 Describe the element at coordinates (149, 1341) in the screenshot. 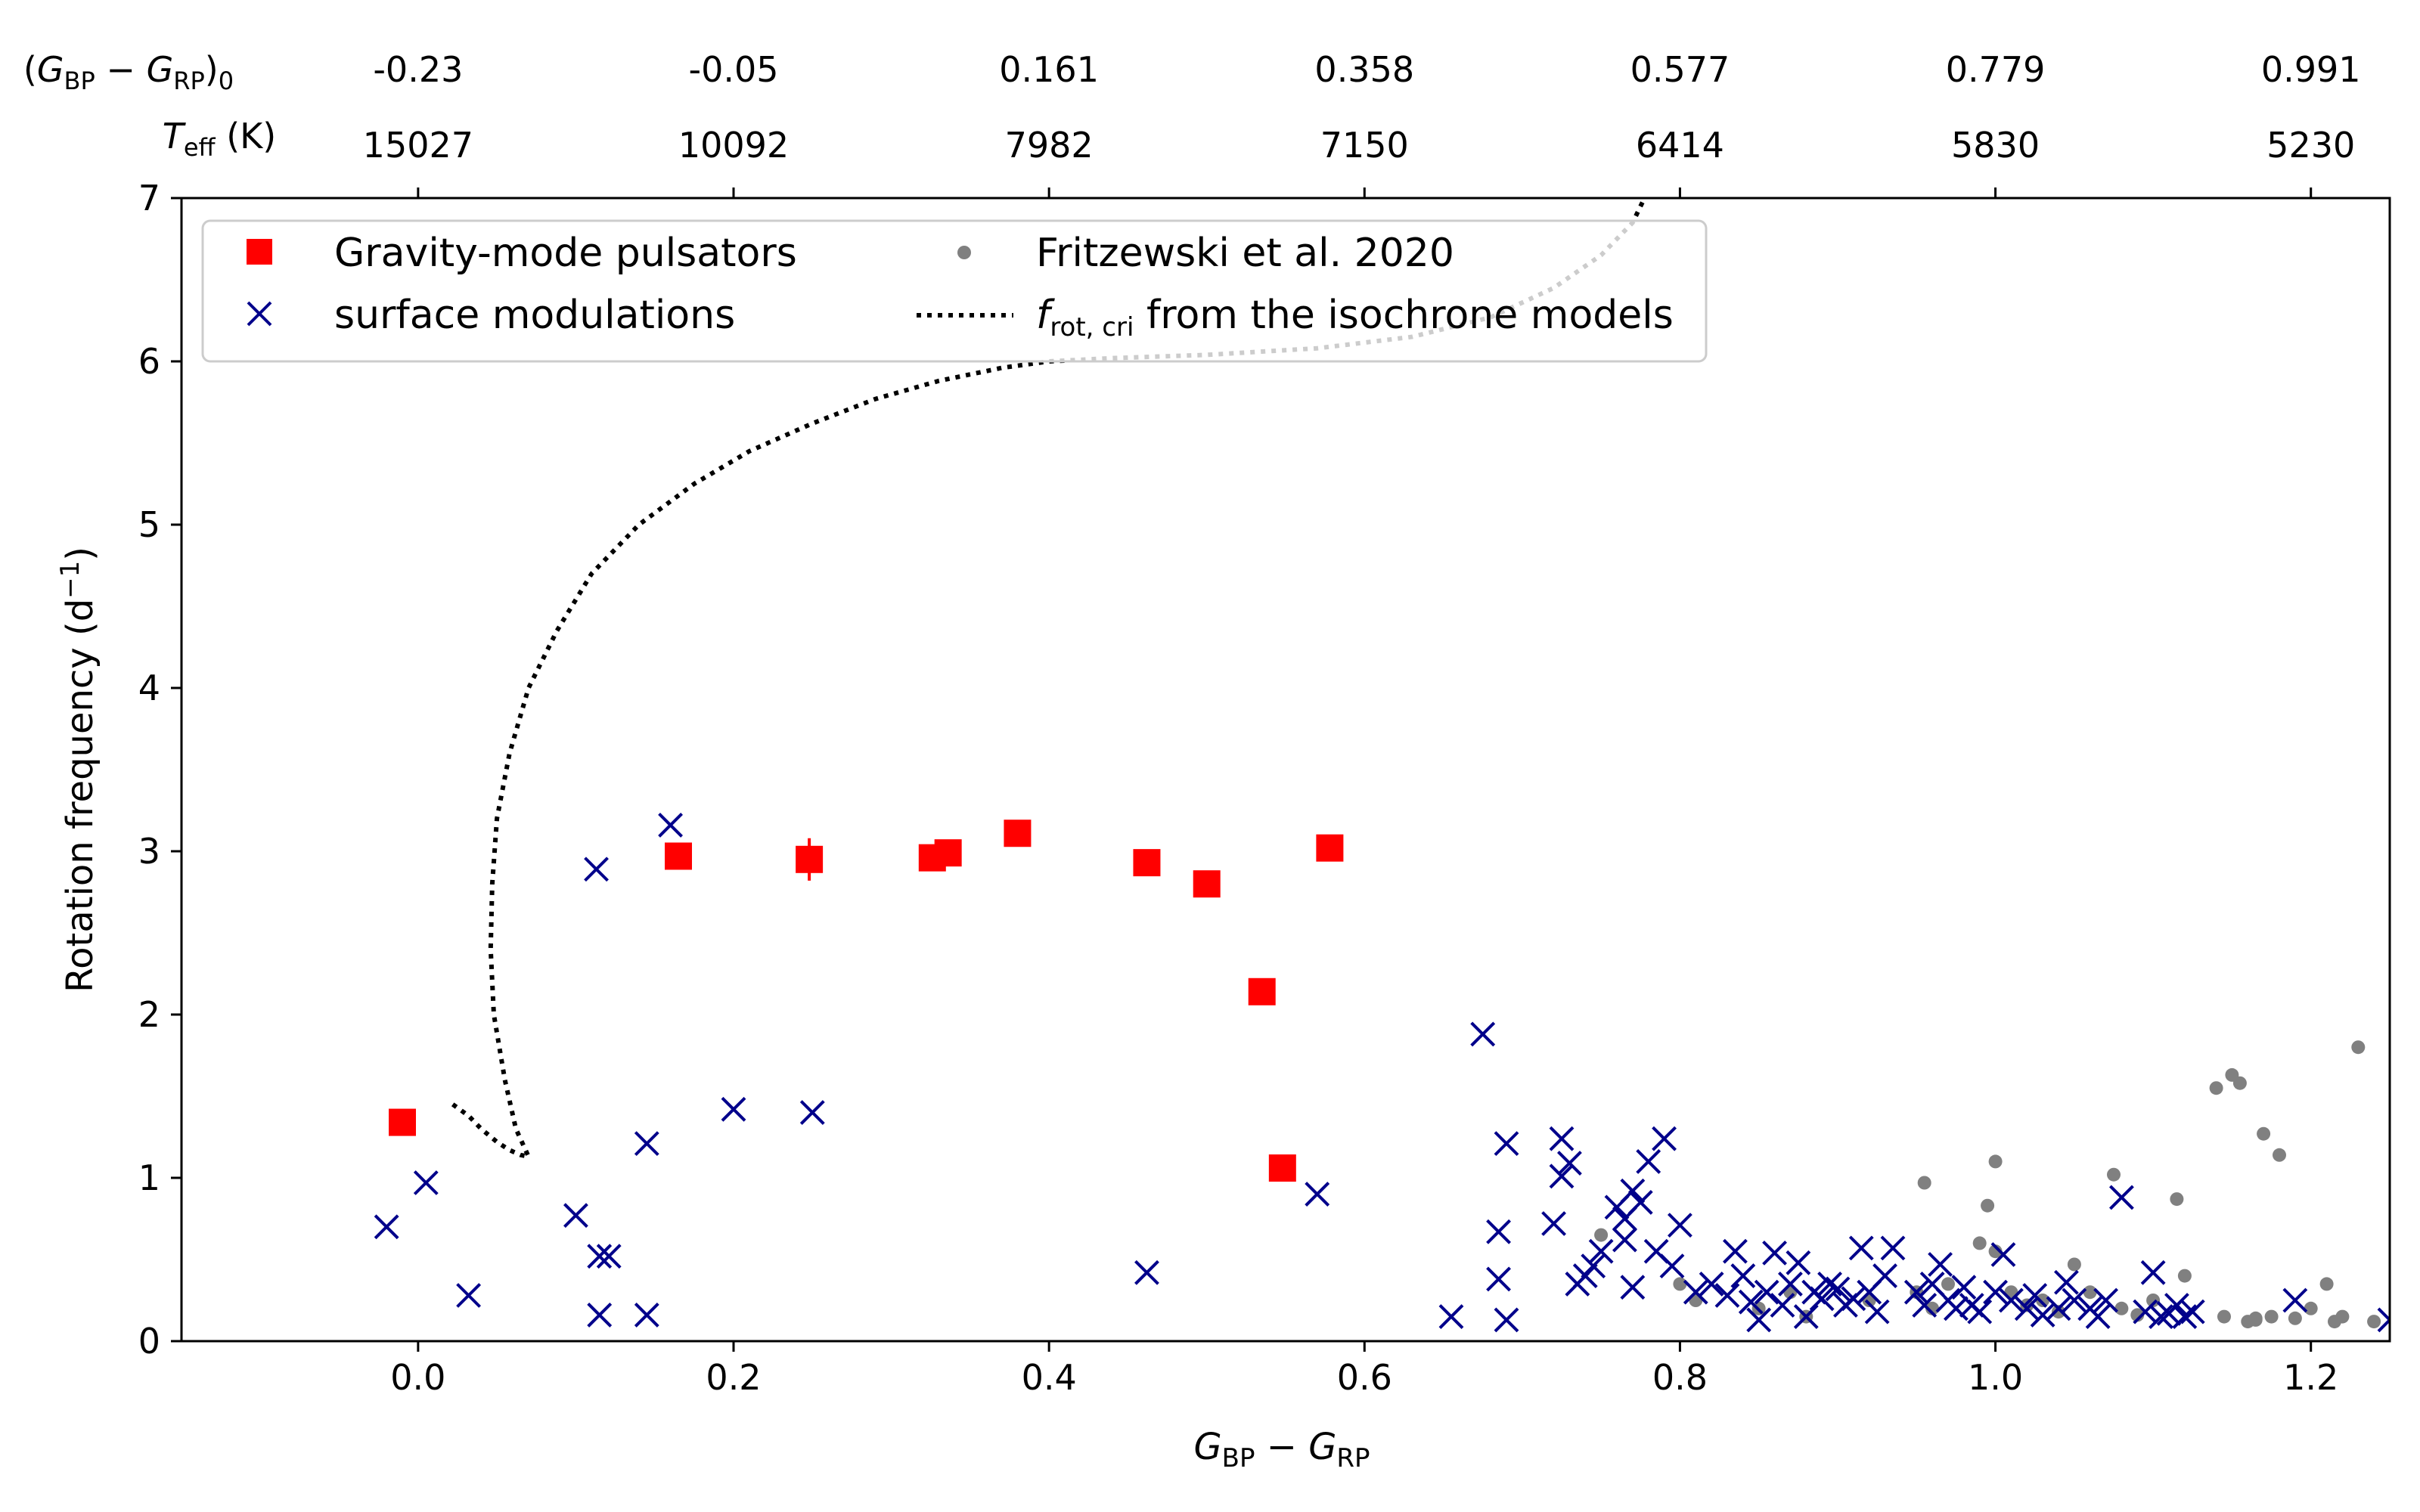

I see `y-tick-label: 0` at that location.